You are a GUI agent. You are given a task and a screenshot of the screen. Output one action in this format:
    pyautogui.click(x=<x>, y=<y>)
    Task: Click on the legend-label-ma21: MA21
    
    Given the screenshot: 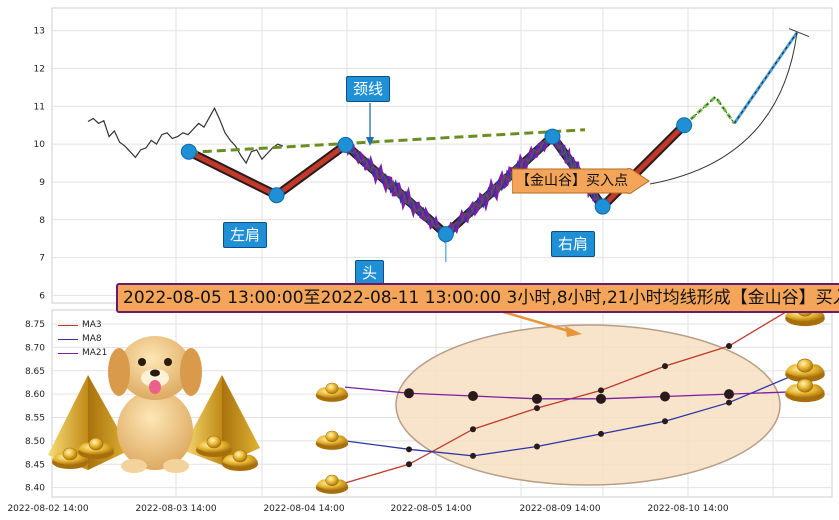 What is the action you would take?
    pyautogui.click(x=95, y=353)
    